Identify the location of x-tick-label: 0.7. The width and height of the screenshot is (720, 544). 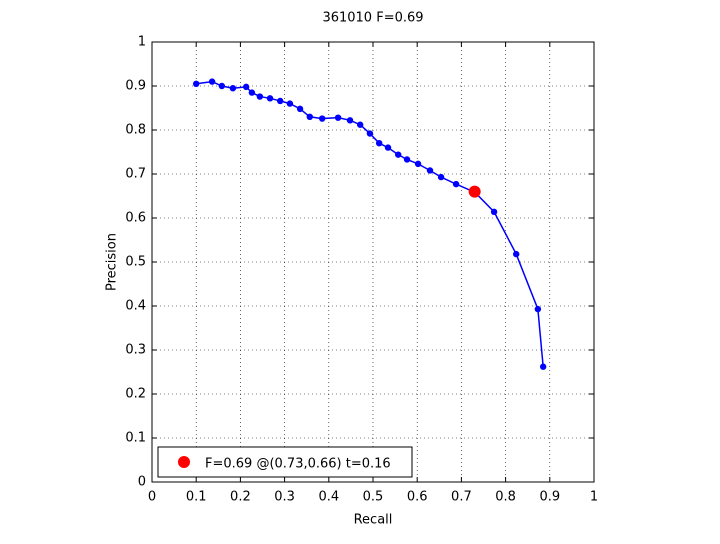
(461, 497).